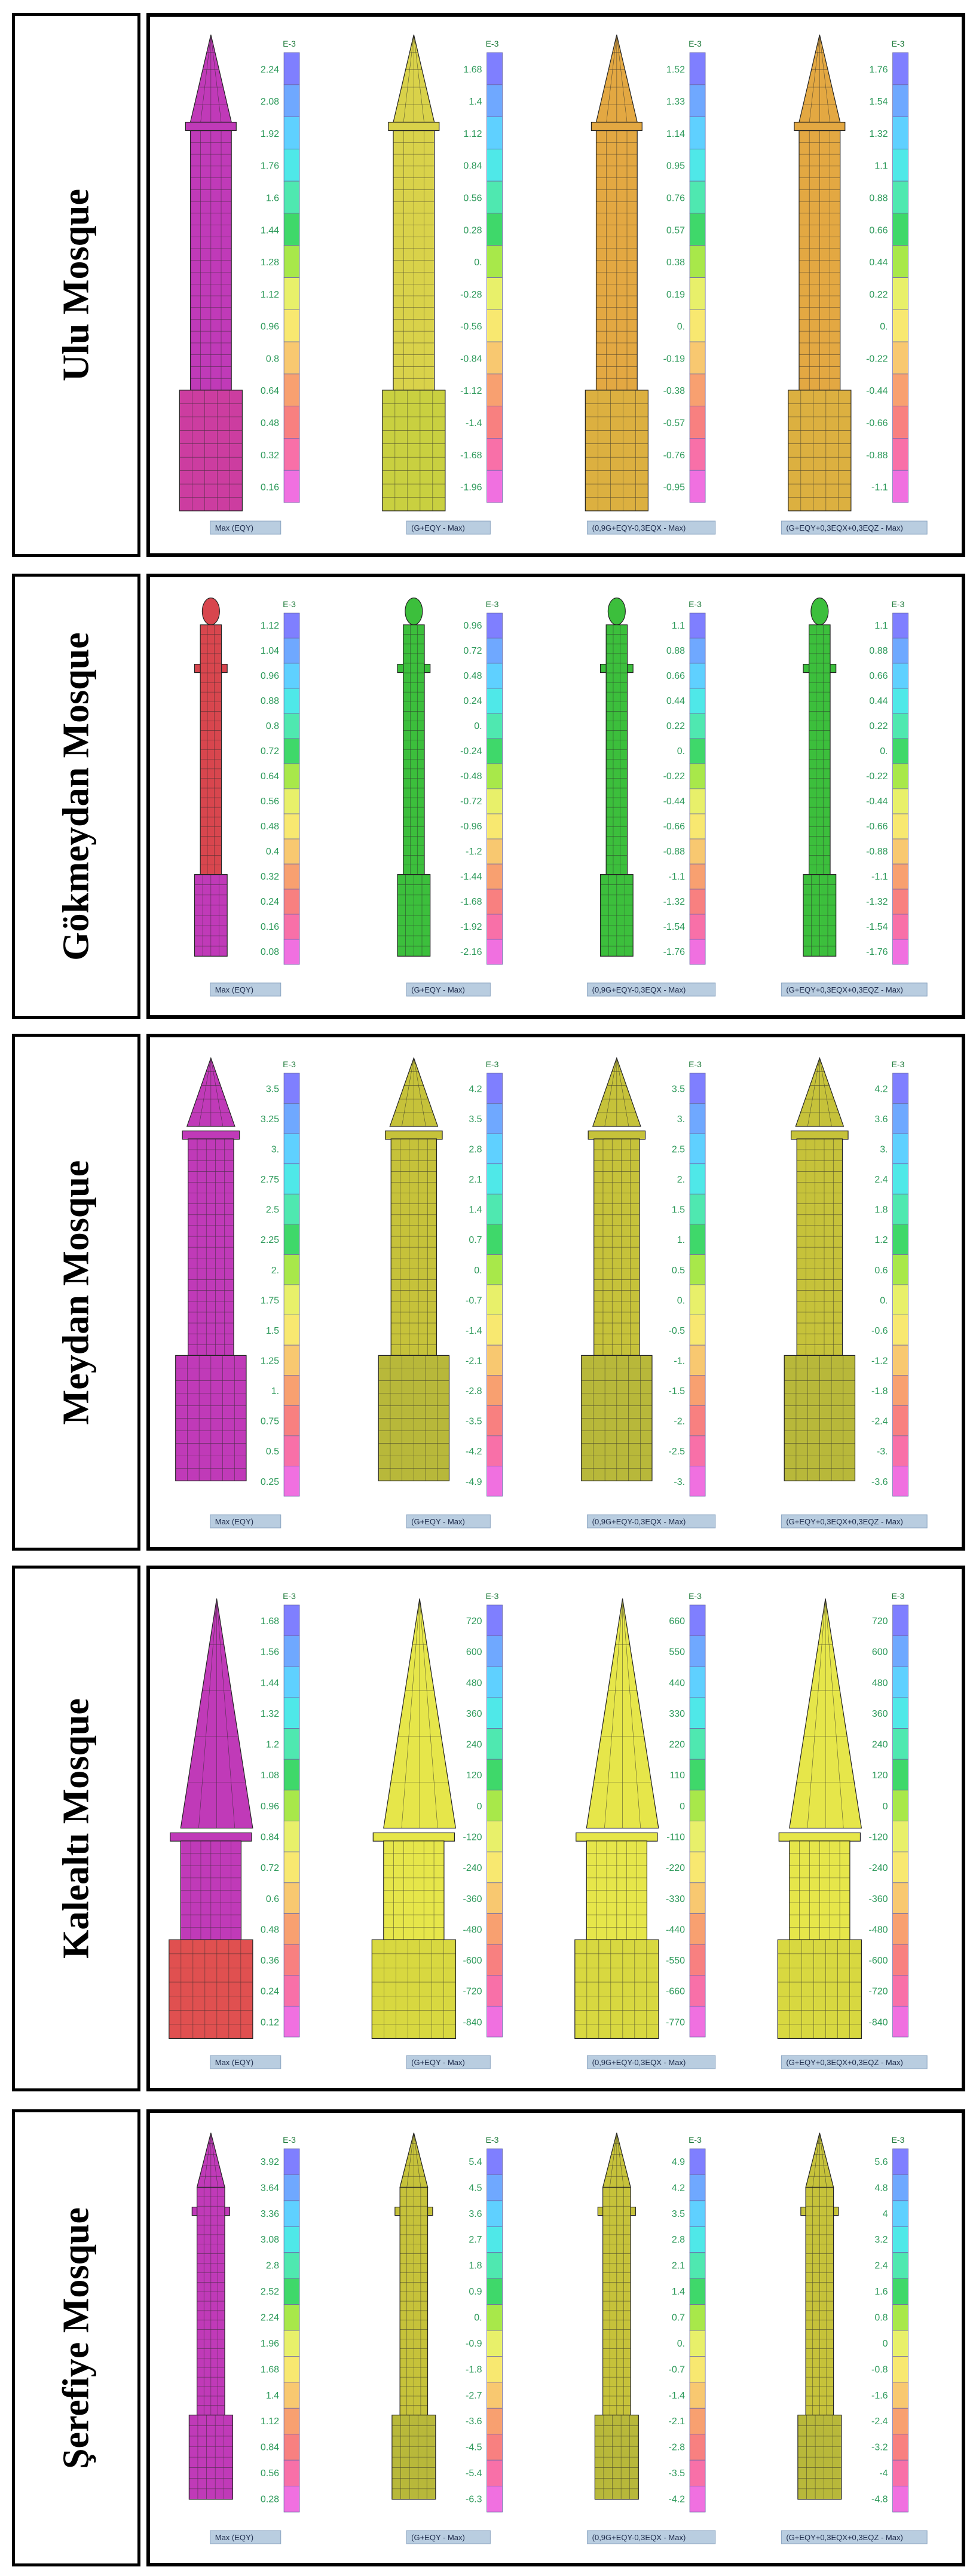 The height and width of the screenshot is (2576, 976). What do you see at coordinates (275, 1149) in the screenshot?
I see `colorbar-tick-label: 3.` at bounding box center [275, 1149].